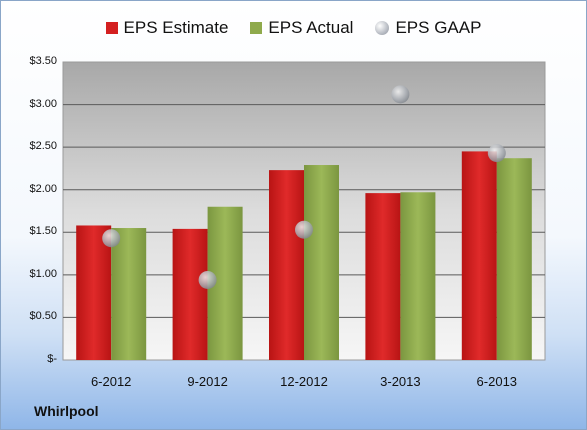  I want to click on y-tick-label: $1.50, so click(43, 231).